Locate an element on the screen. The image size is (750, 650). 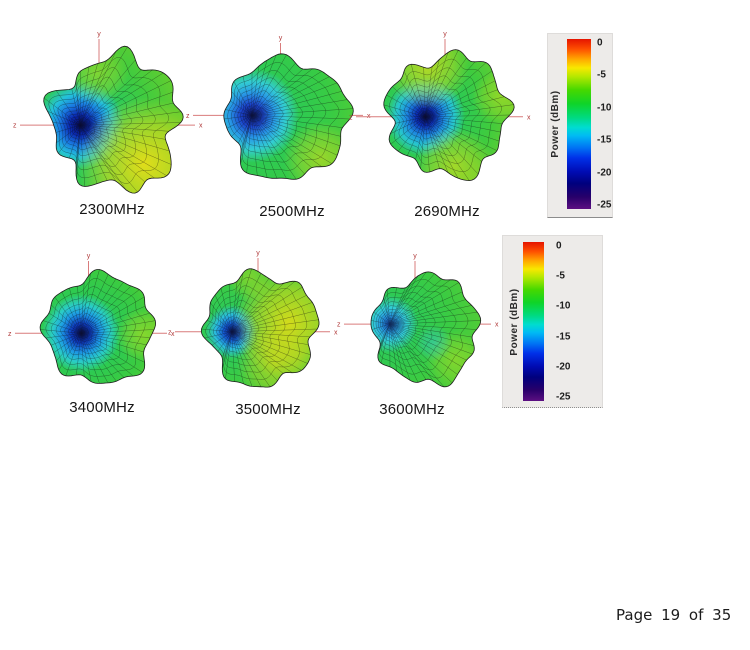
colorbar-top: 0 -5 -10 -15 -20 -25 Power (dBm) is located at coordinates (580, 125).